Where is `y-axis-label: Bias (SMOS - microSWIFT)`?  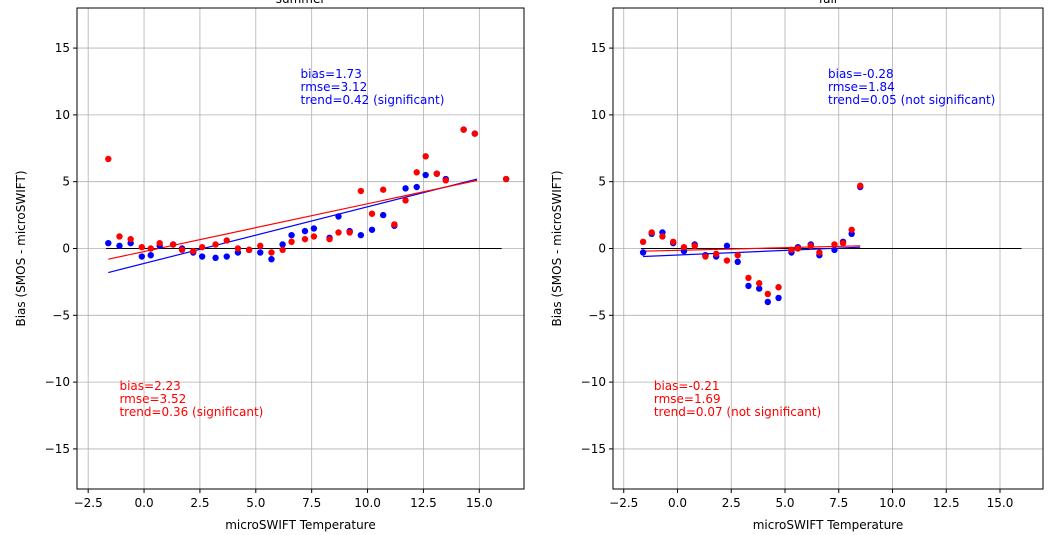
y-axis-label: Bias (SMOS - microSWIFT) is located at coordinates (21, 248).